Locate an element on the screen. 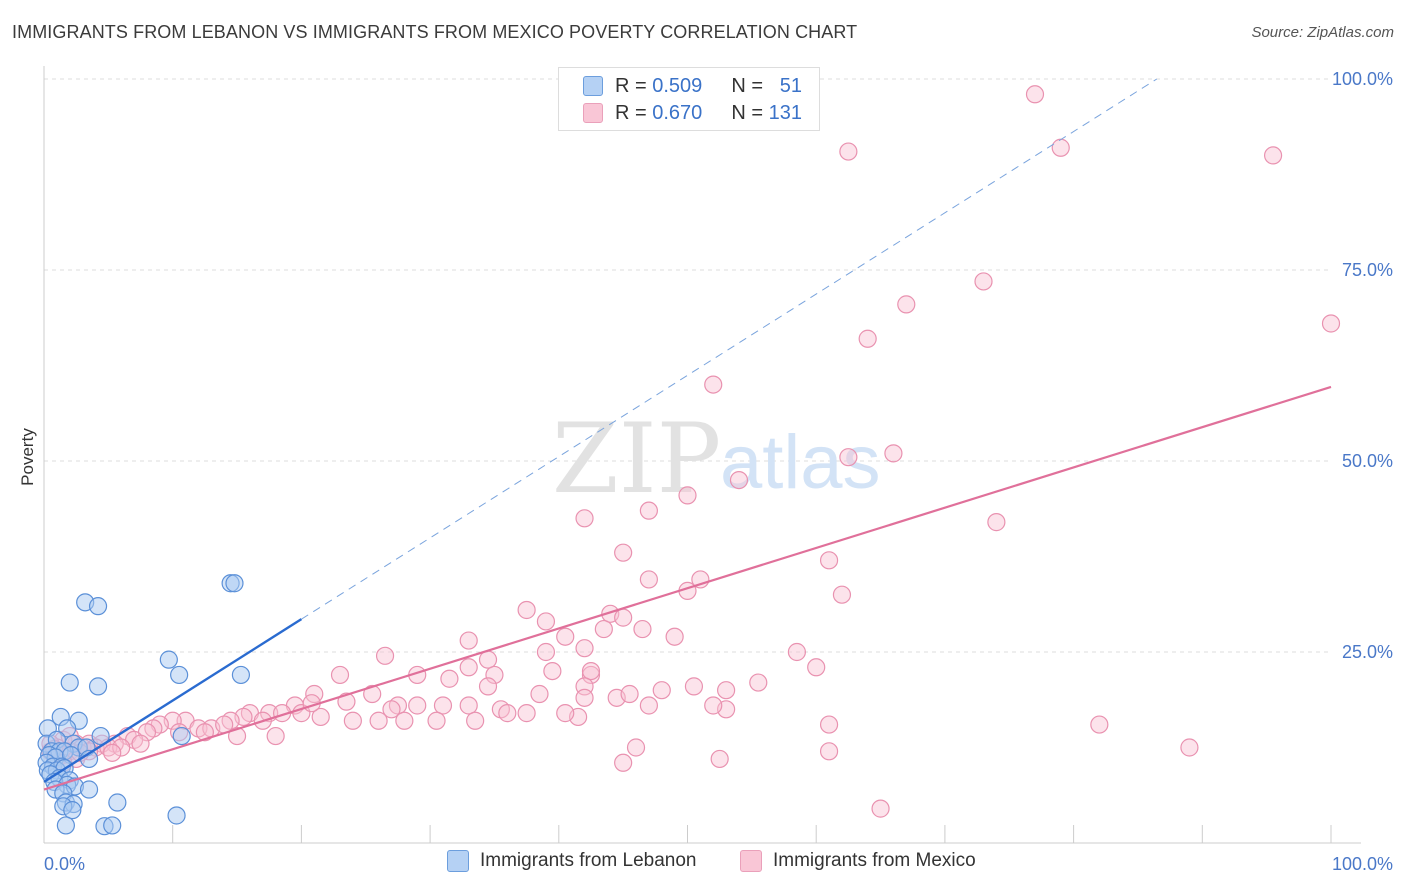  lebanon-trend-line is located at coordinates (173, 700).